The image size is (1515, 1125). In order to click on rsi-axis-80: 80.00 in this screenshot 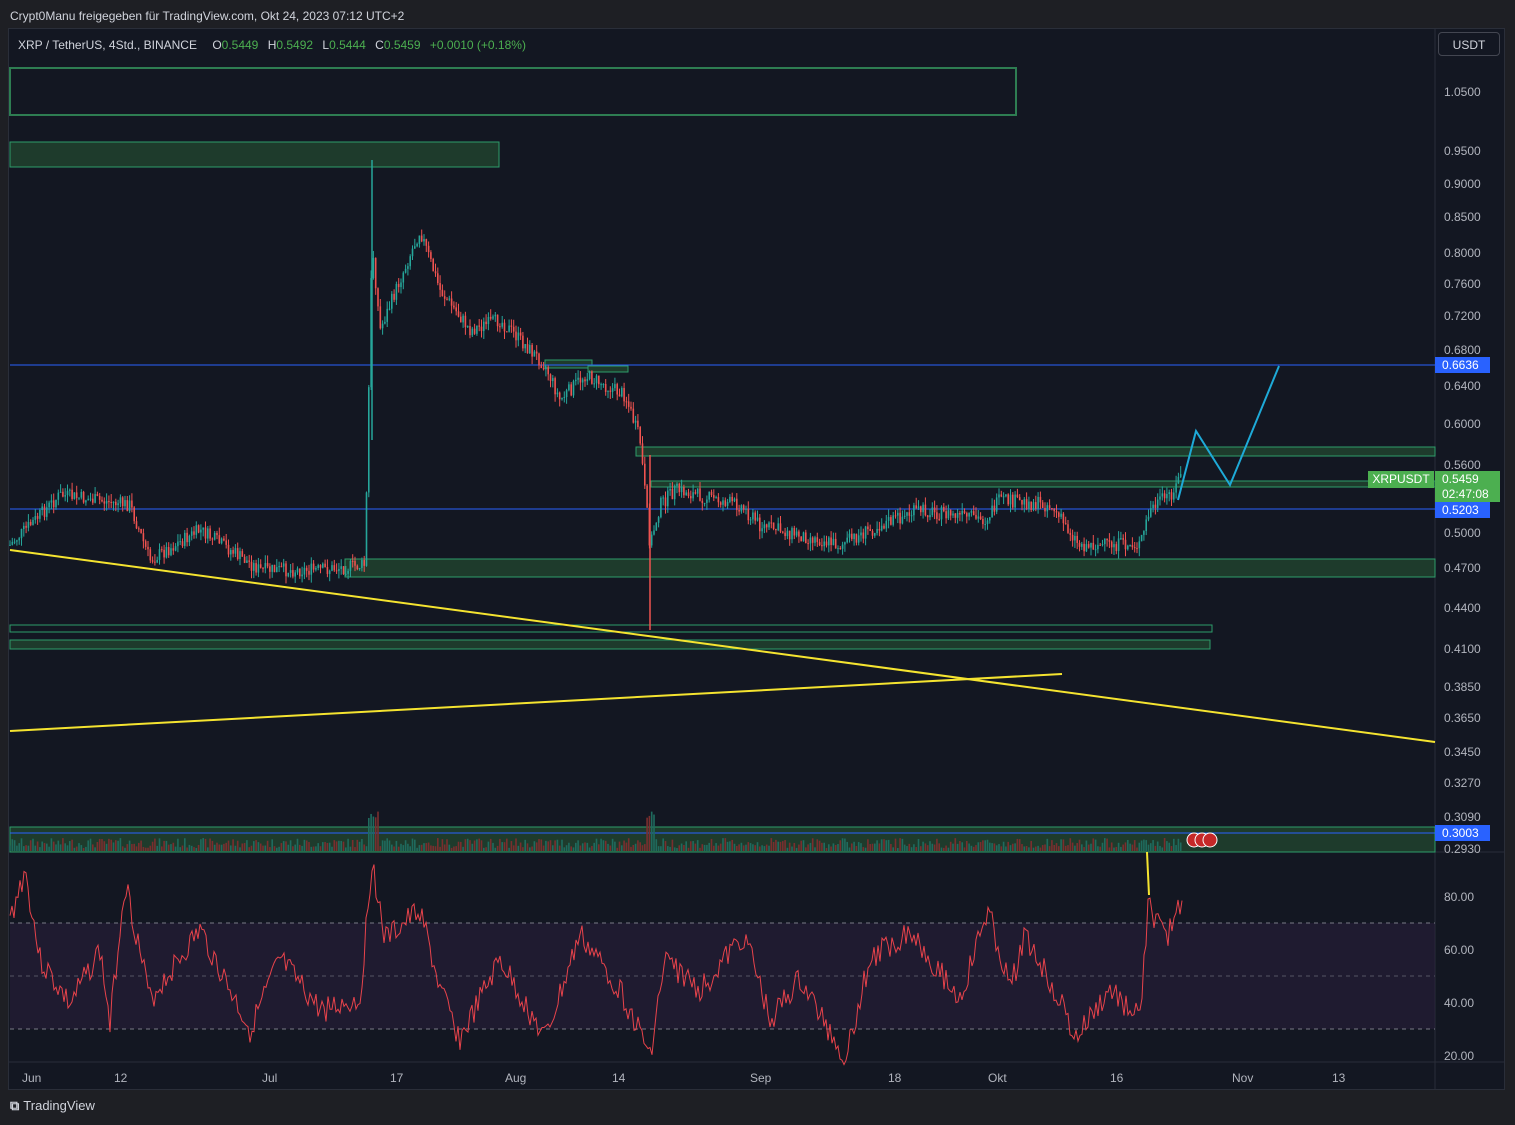, I will do `click(1459, 897)`.